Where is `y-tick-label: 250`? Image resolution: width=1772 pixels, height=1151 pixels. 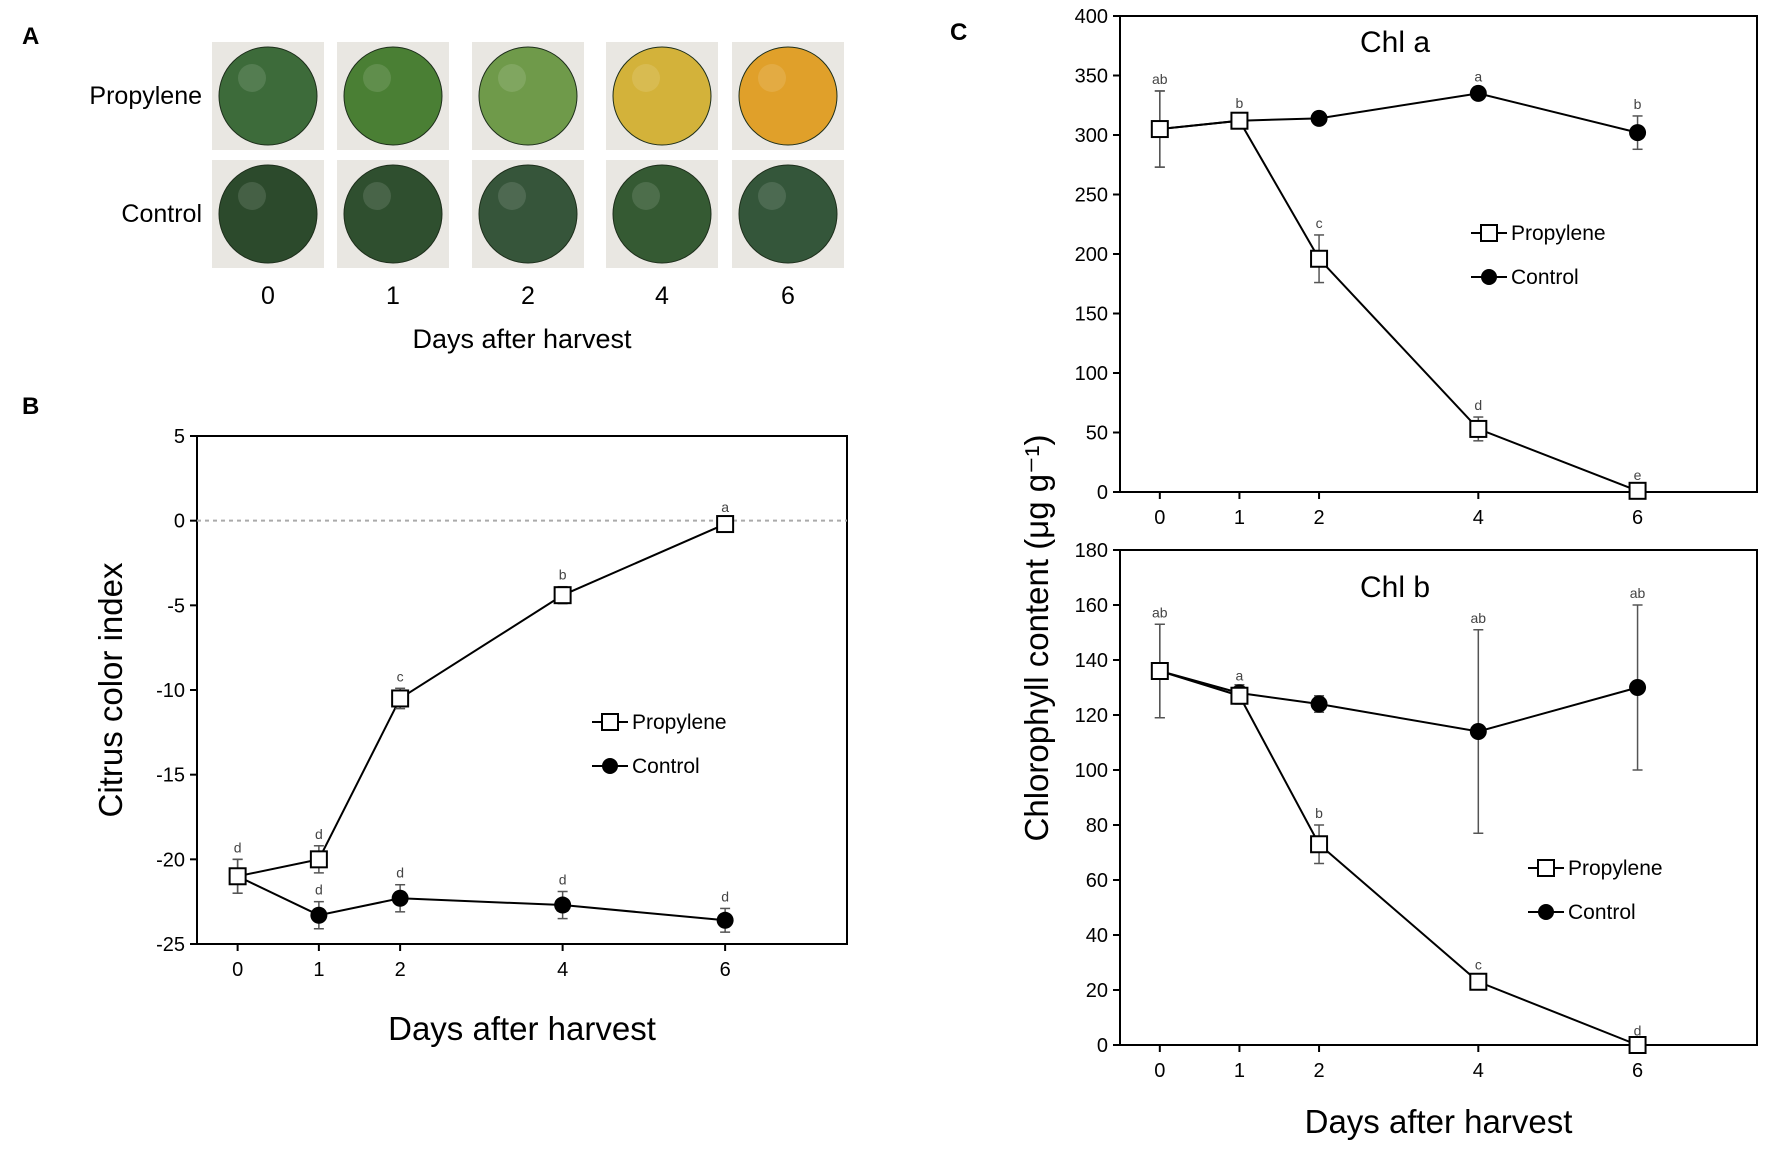
y-tick-label: 250 is located at coordinates (1091, 196).